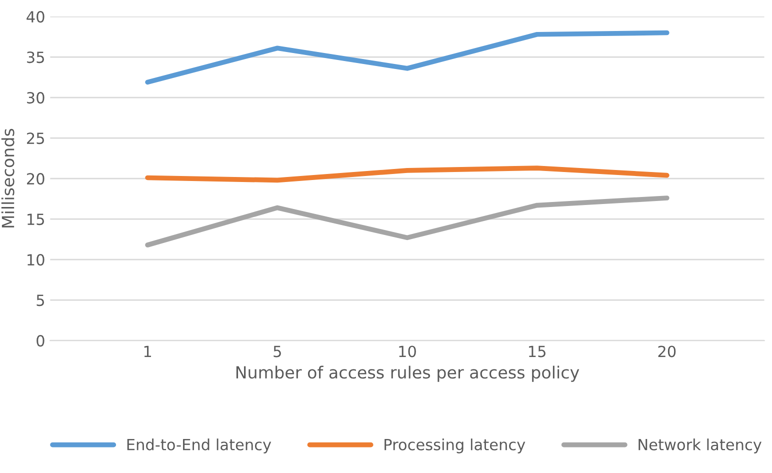  Describe the element at coordinates (455, 446) in the screenshot. I see `legend-label: Processing latency` at that location.